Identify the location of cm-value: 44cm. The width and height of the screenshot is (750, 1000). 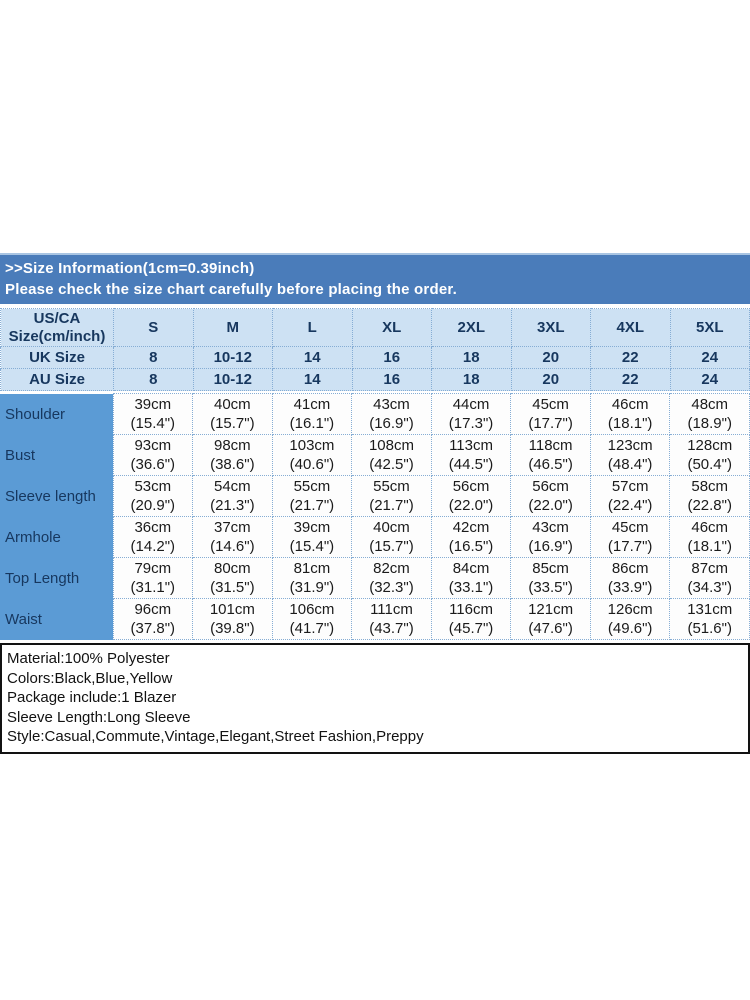
(471, 404).